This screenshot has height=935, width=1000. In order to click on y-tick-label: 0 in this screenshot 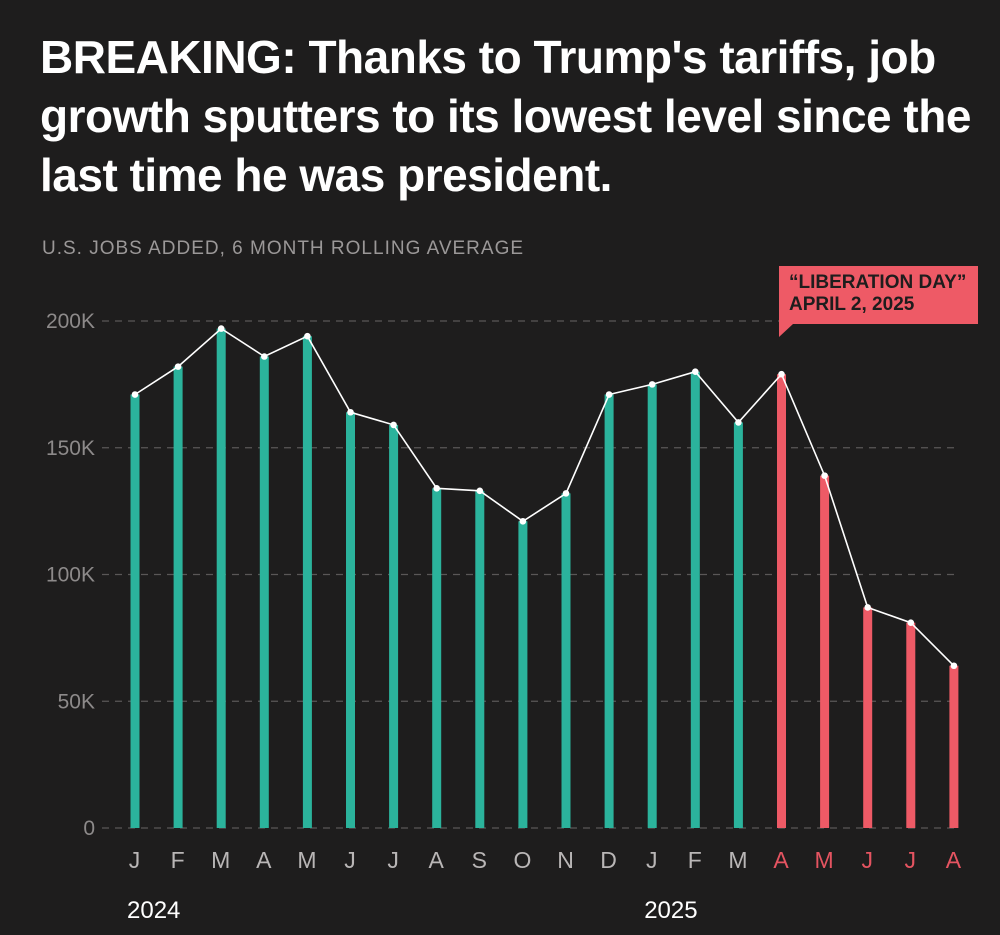, I will do `click(89, 828)`.